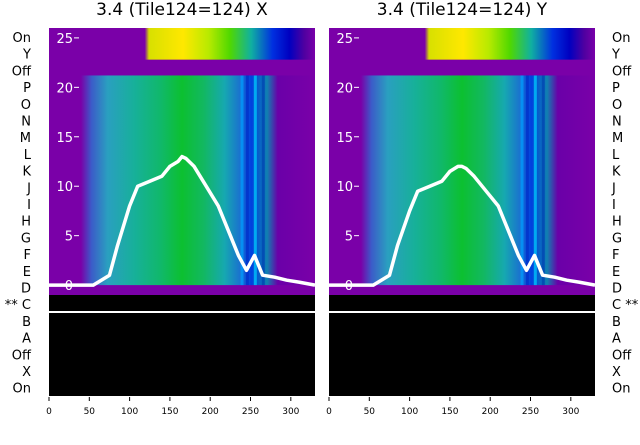 This screenshot has width=640, height=445. Describe the element at coordinates (182, 10) in the screenshot. I see `chart-title-left: 3.4 (Tile124=124) X` at that location.